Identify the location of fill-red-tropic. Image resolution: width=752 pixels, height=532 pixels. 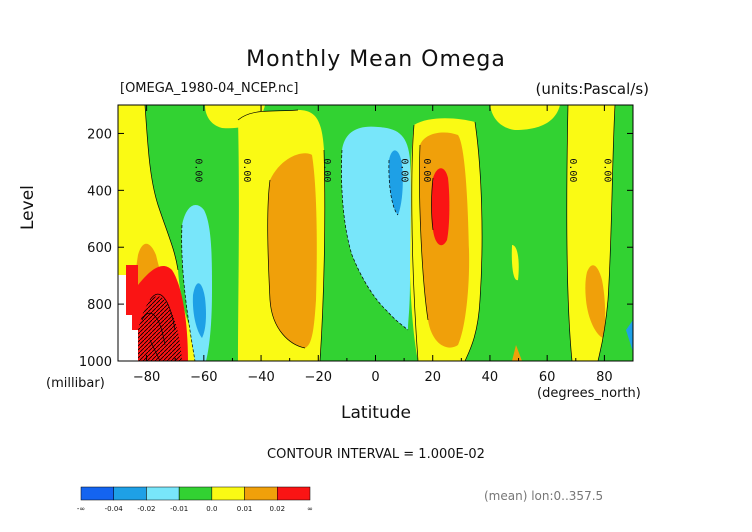
(440, 207).